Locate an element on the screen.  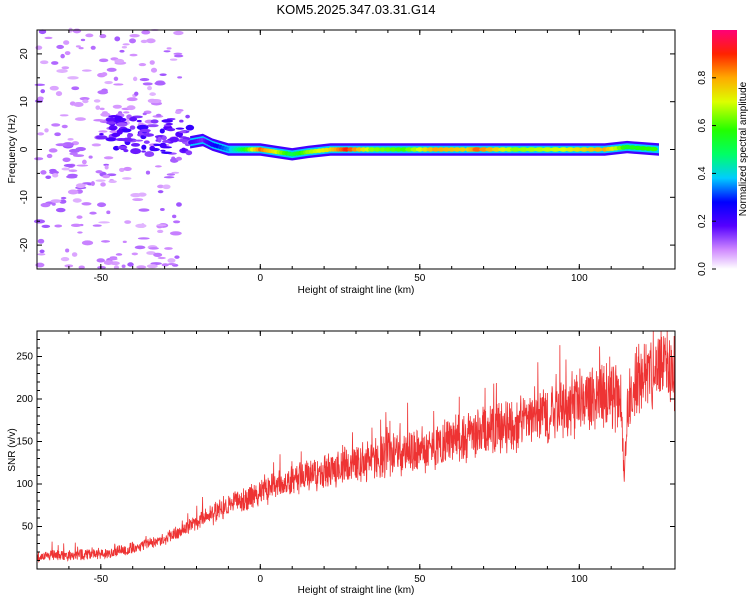
colorbar-tick-label: 0.6 is located at coordinates (702, 125).